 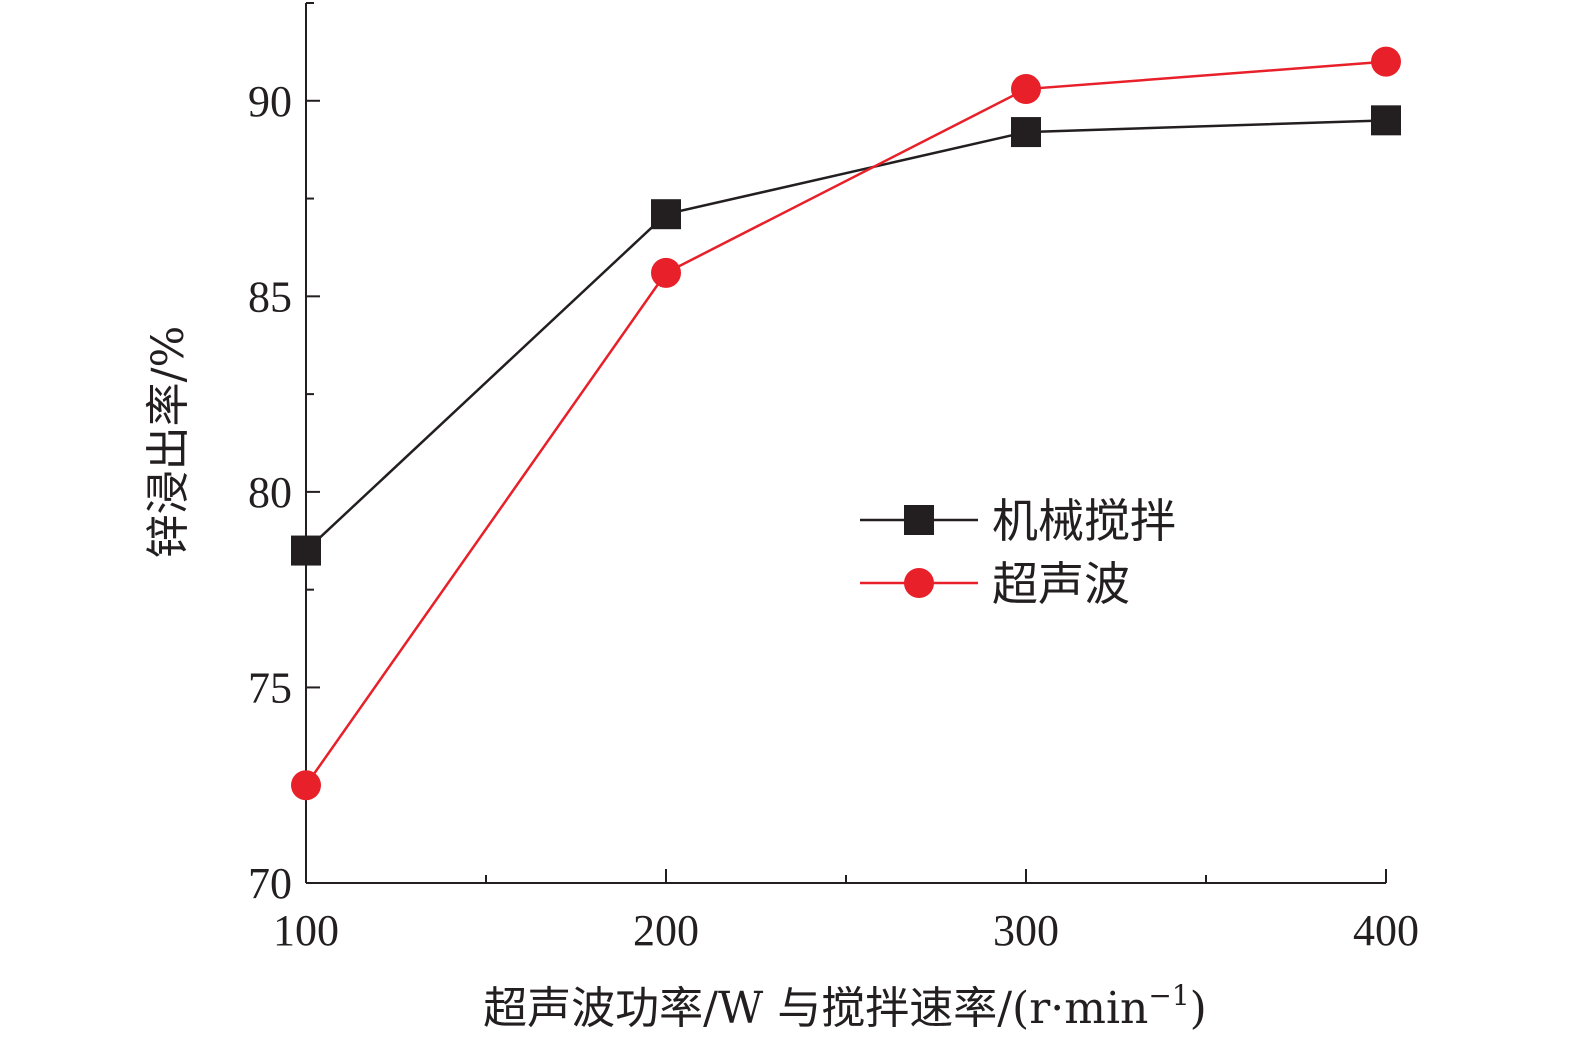 What do you see at coordinates (1168, 995) in the screenshot?
I see `x-axis-title-superscript: −1` at bounding box center [1168, 995].